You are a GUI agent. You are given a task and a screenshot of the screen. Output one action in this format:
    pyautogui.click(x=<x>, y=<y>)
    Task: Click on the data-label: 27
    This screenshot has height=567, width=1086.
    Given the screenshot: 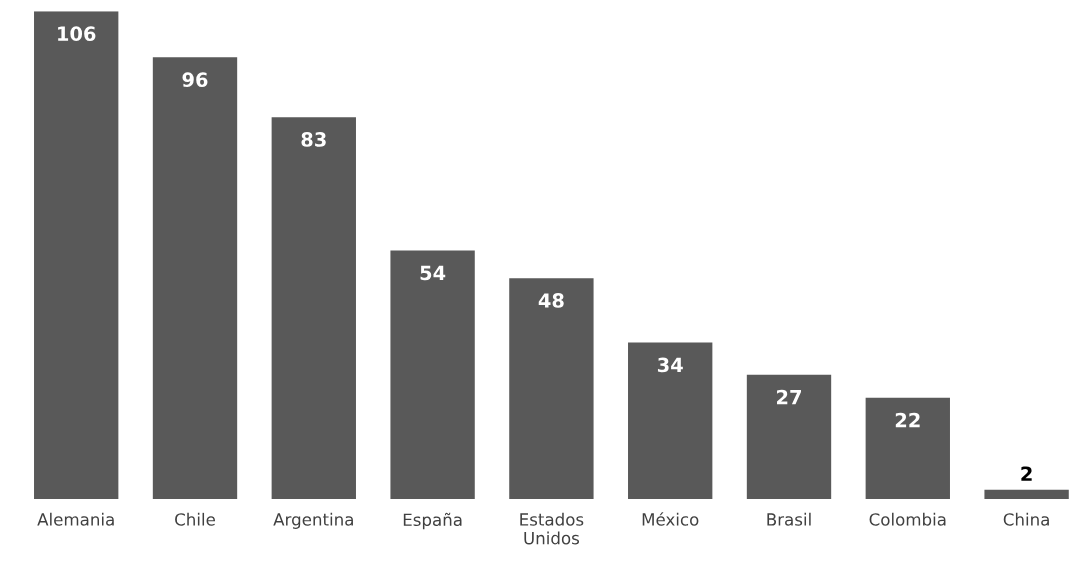 What is the action you would take?
    pyautogui.click(x=789, y=397)
    